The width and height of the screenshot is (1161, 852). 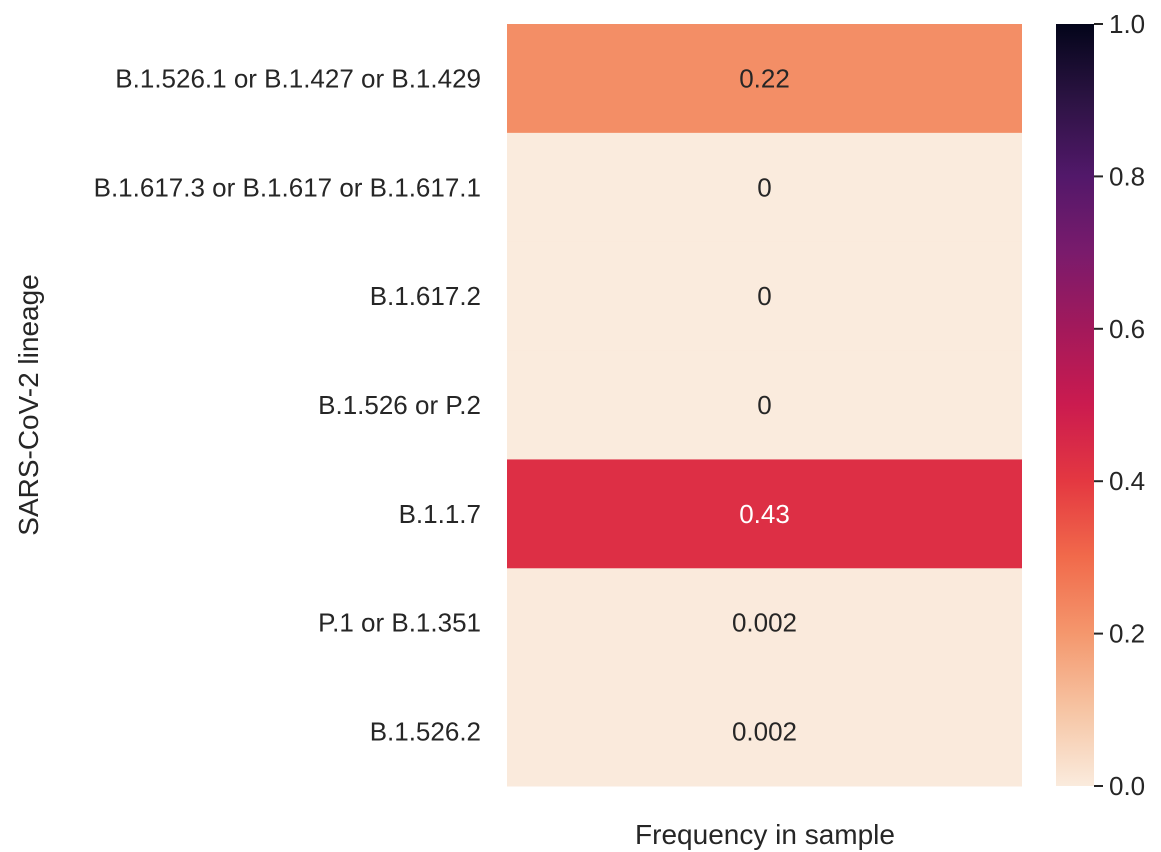 I want to click on y-tick-label: B.1.526.2, so click(x=425, y=732).